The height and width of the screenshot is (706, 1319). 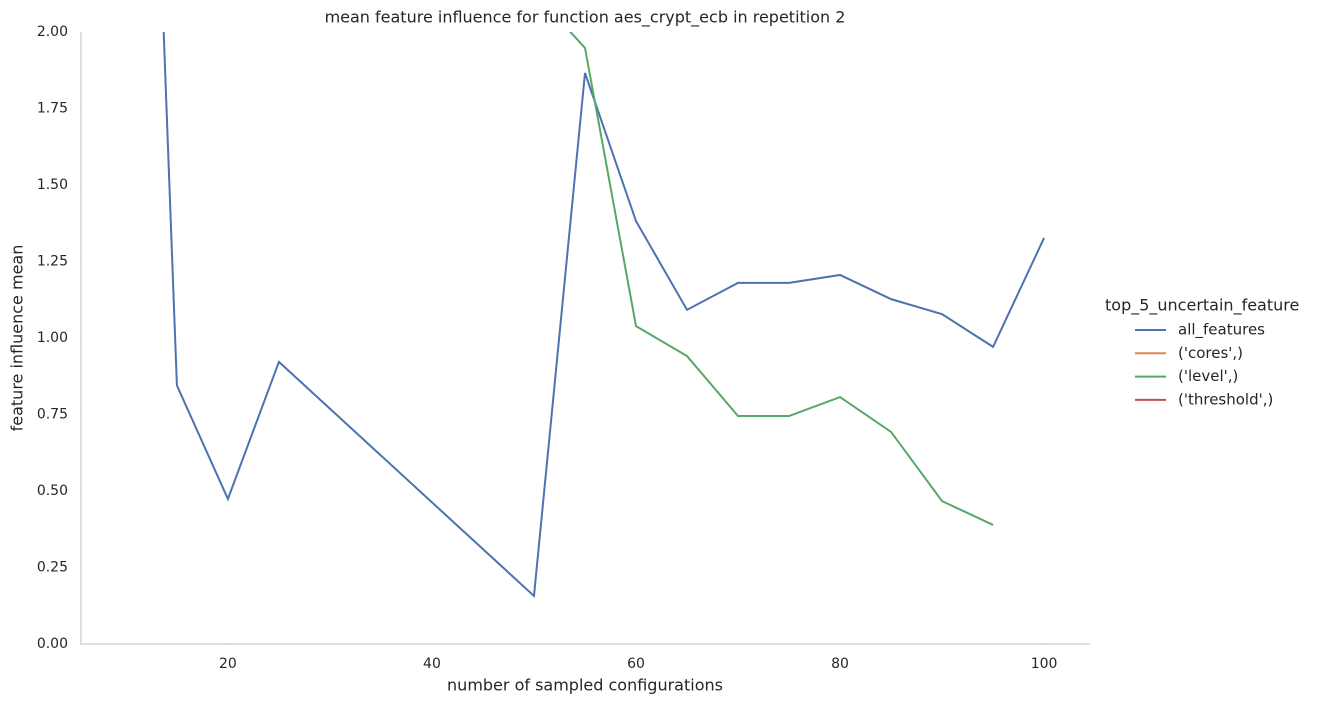 What do you see at coordinates (52, 32) in the screenshot?
I see `y-tick-label: 2.00` at bounding box center [52, 32].